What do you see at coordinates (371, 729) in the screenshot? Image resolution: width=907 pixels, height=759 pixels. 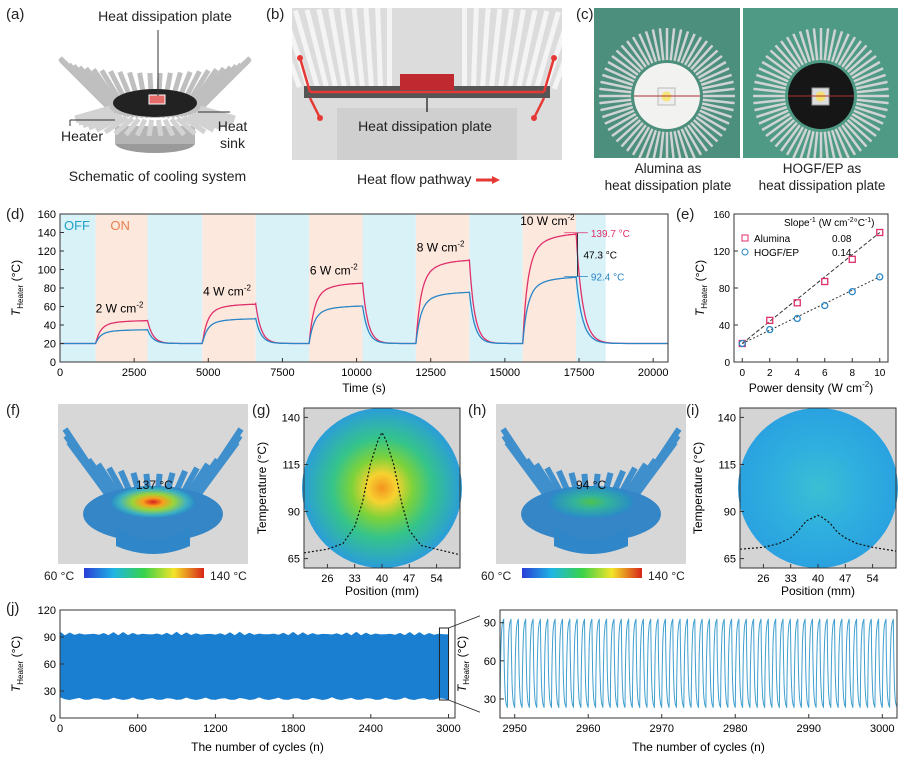 I see `x-tick-label: 2400` at bounding box center [371, 729].